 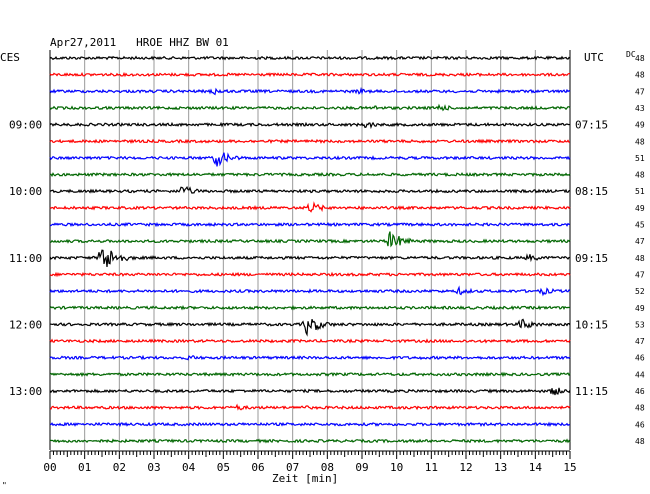 What do you see at coordinates (119, 467) in the screenshot?
I see `x-tick-label-02: 02` at bounding box center [119, 467].